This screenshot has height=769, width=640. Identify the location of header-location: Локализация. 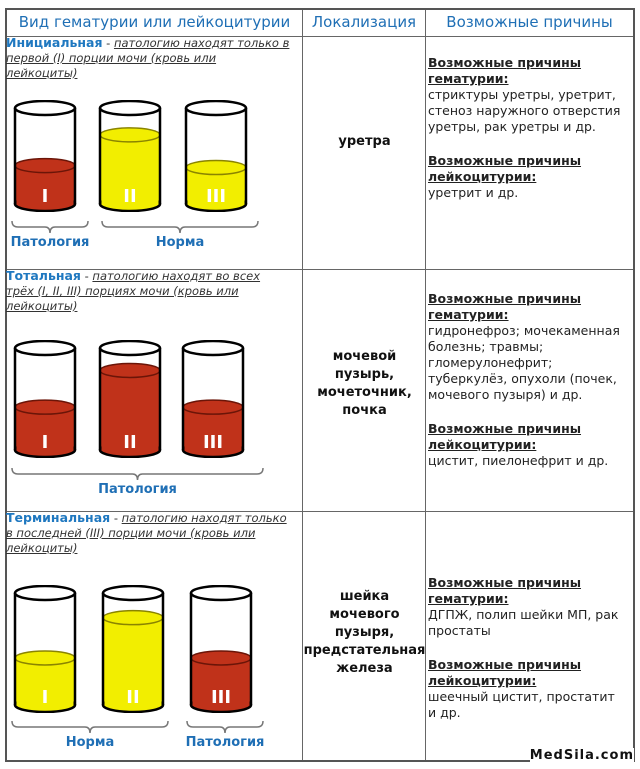
(364, 22).